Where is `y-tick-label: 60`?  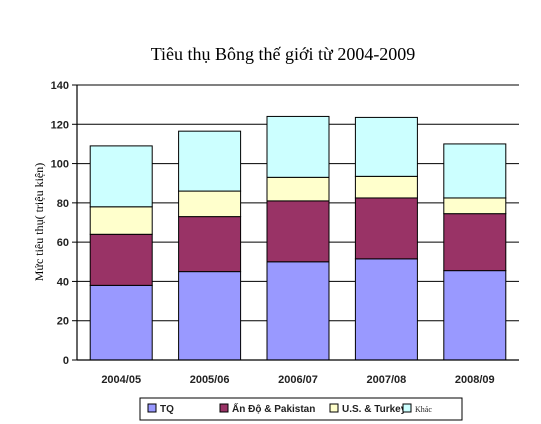
y-tick-label: 60 is located at coordinates (63, 243).